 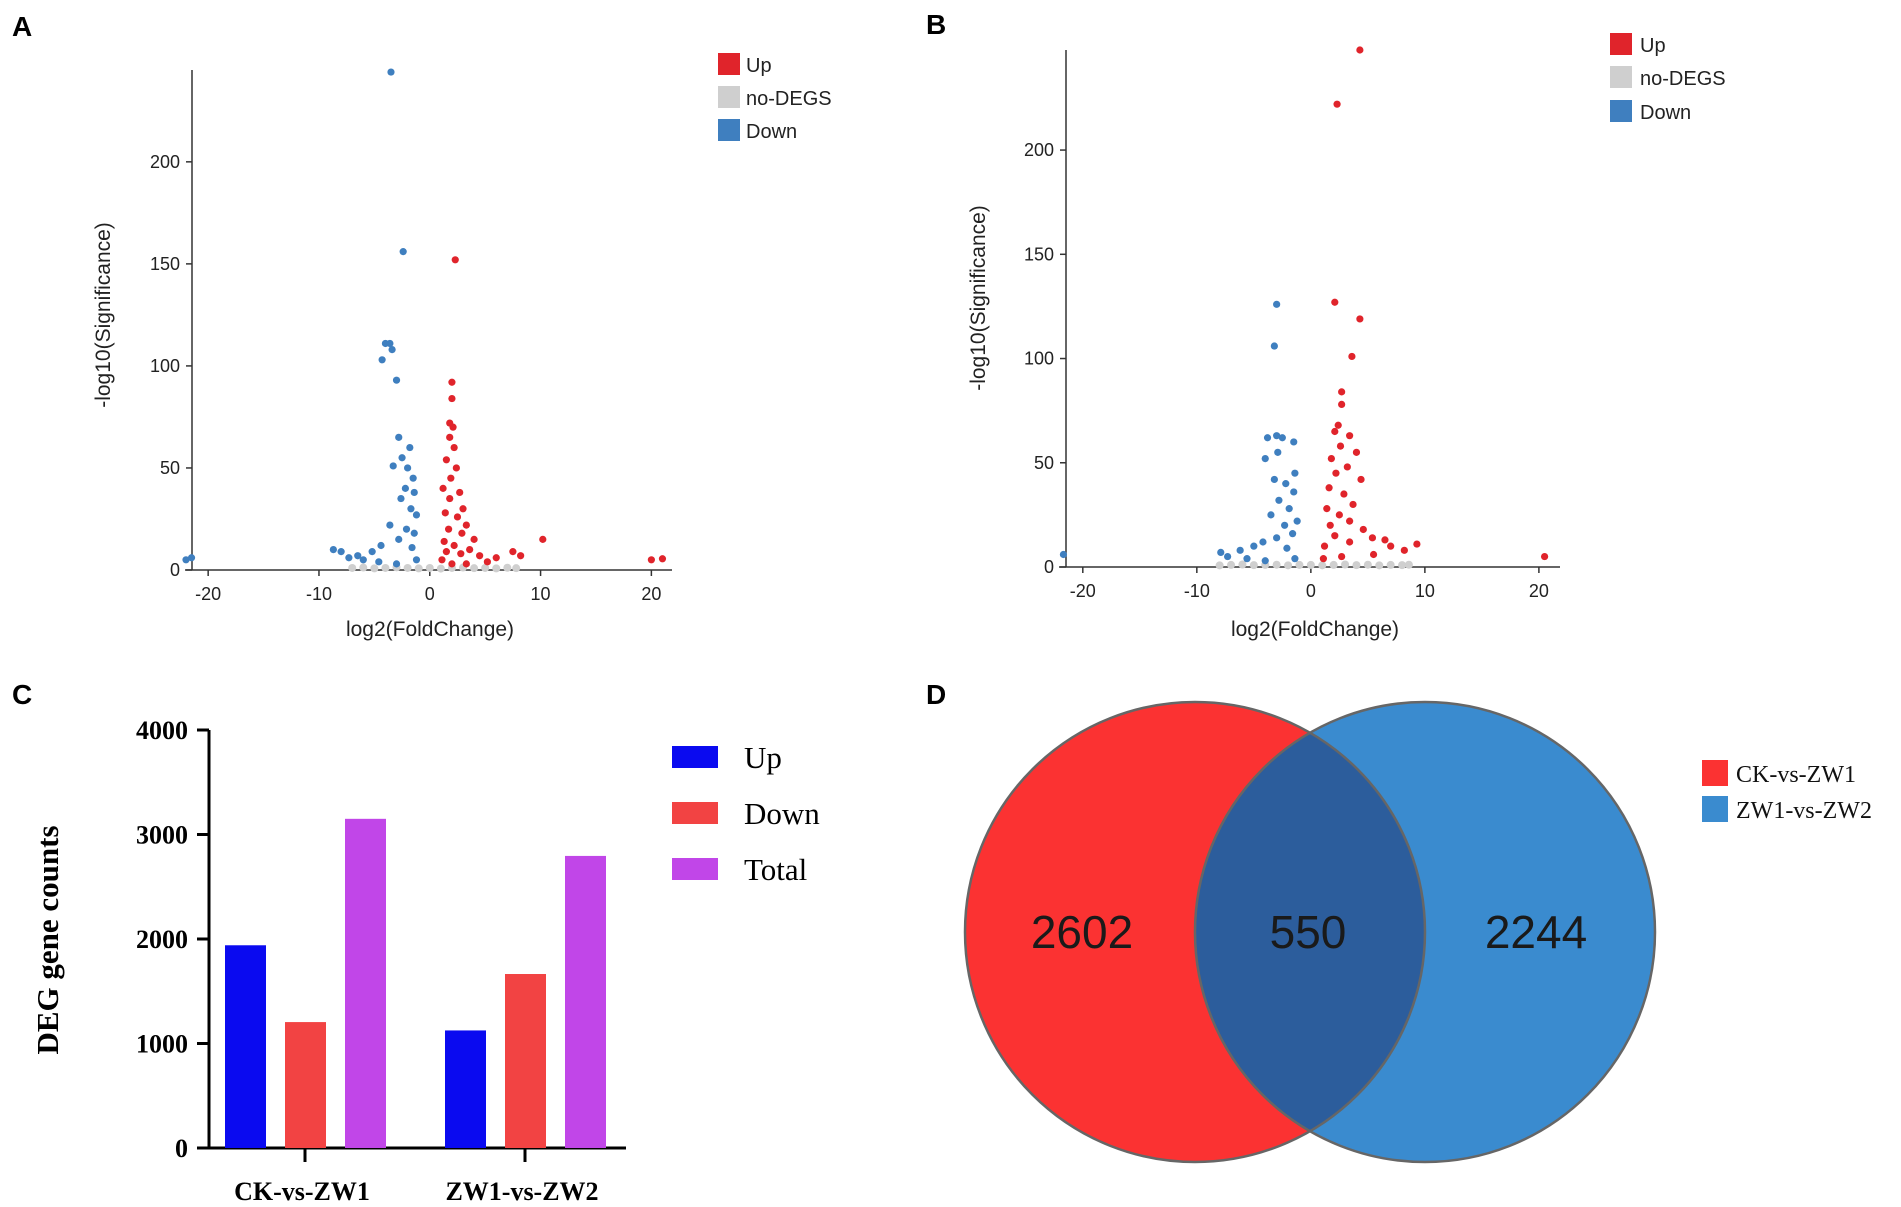 What do you see at coordinates (1621, 77) in the screenshot?
I see `legend-b-nodegs-swatch` at bounding box center [1621, 77].